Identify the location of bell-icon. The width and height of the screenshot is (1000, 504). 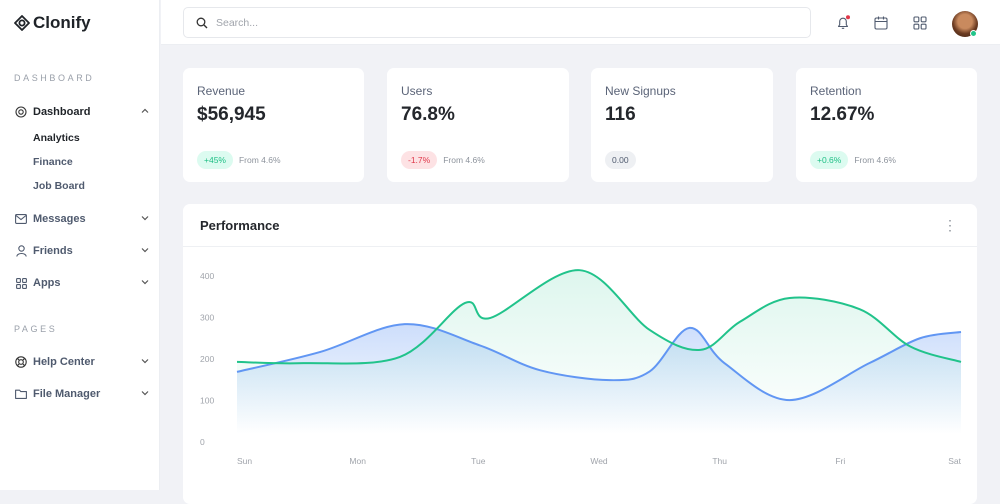
(843, 23).